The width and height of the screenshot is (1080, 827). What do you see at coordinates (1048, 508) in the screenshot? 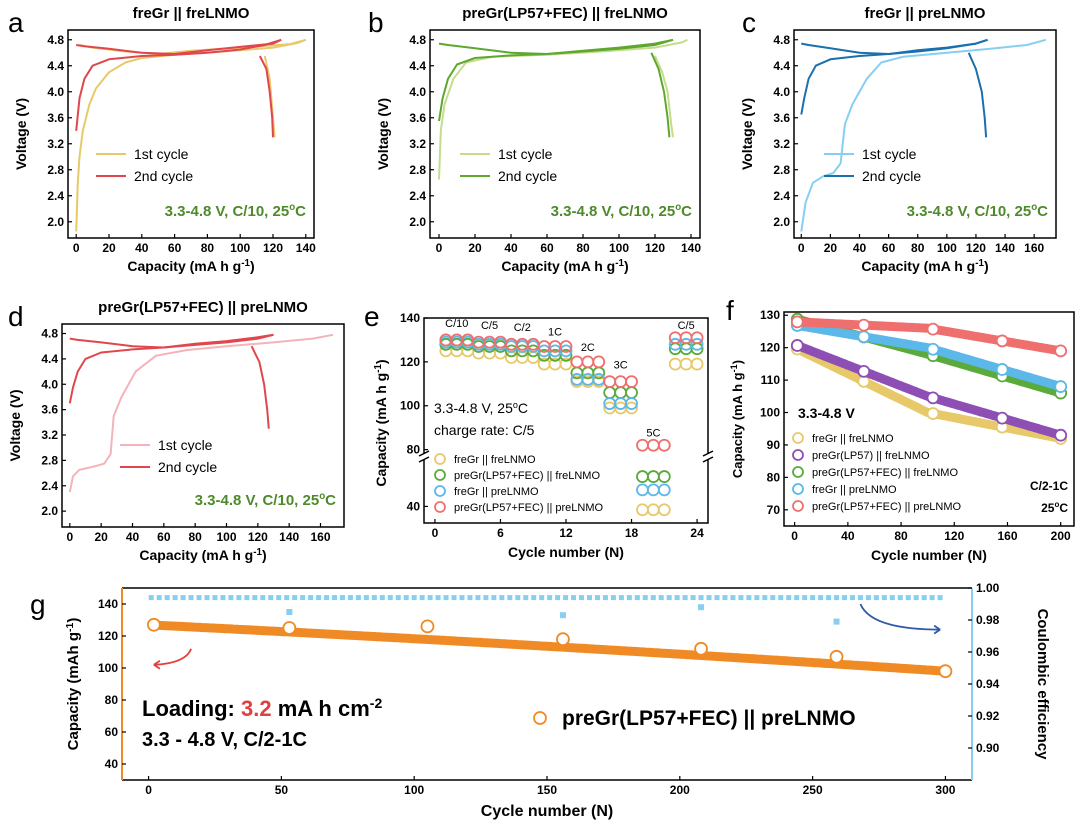
I see `temperature-value: 25` at bounding box center [1048, 508].